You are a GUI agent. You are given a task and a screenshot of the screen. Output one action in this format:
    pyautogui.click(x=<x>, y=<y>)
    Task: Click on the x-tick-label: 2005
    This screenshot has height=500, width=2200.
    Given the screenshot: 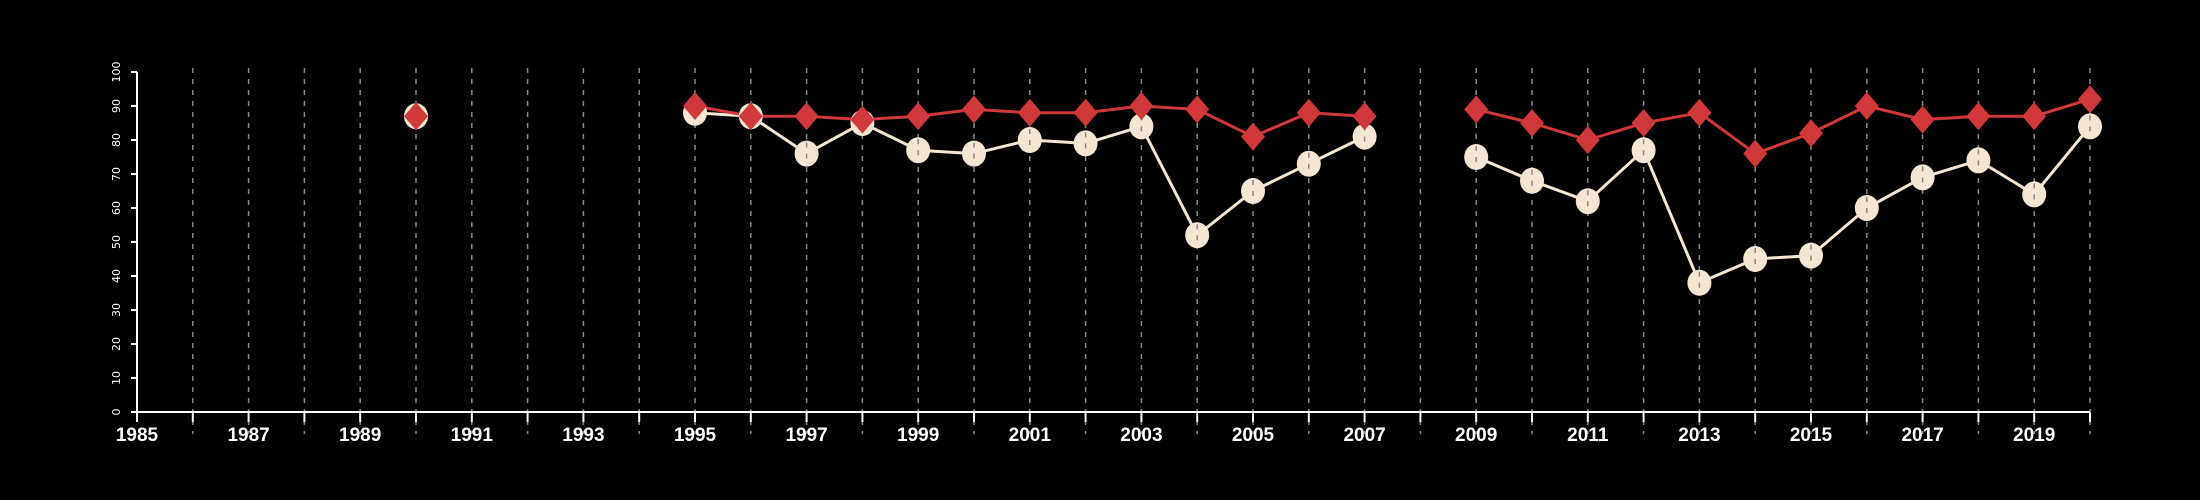 What is the action you would take?
    pyautogui.click(x=1253, y=435)
    